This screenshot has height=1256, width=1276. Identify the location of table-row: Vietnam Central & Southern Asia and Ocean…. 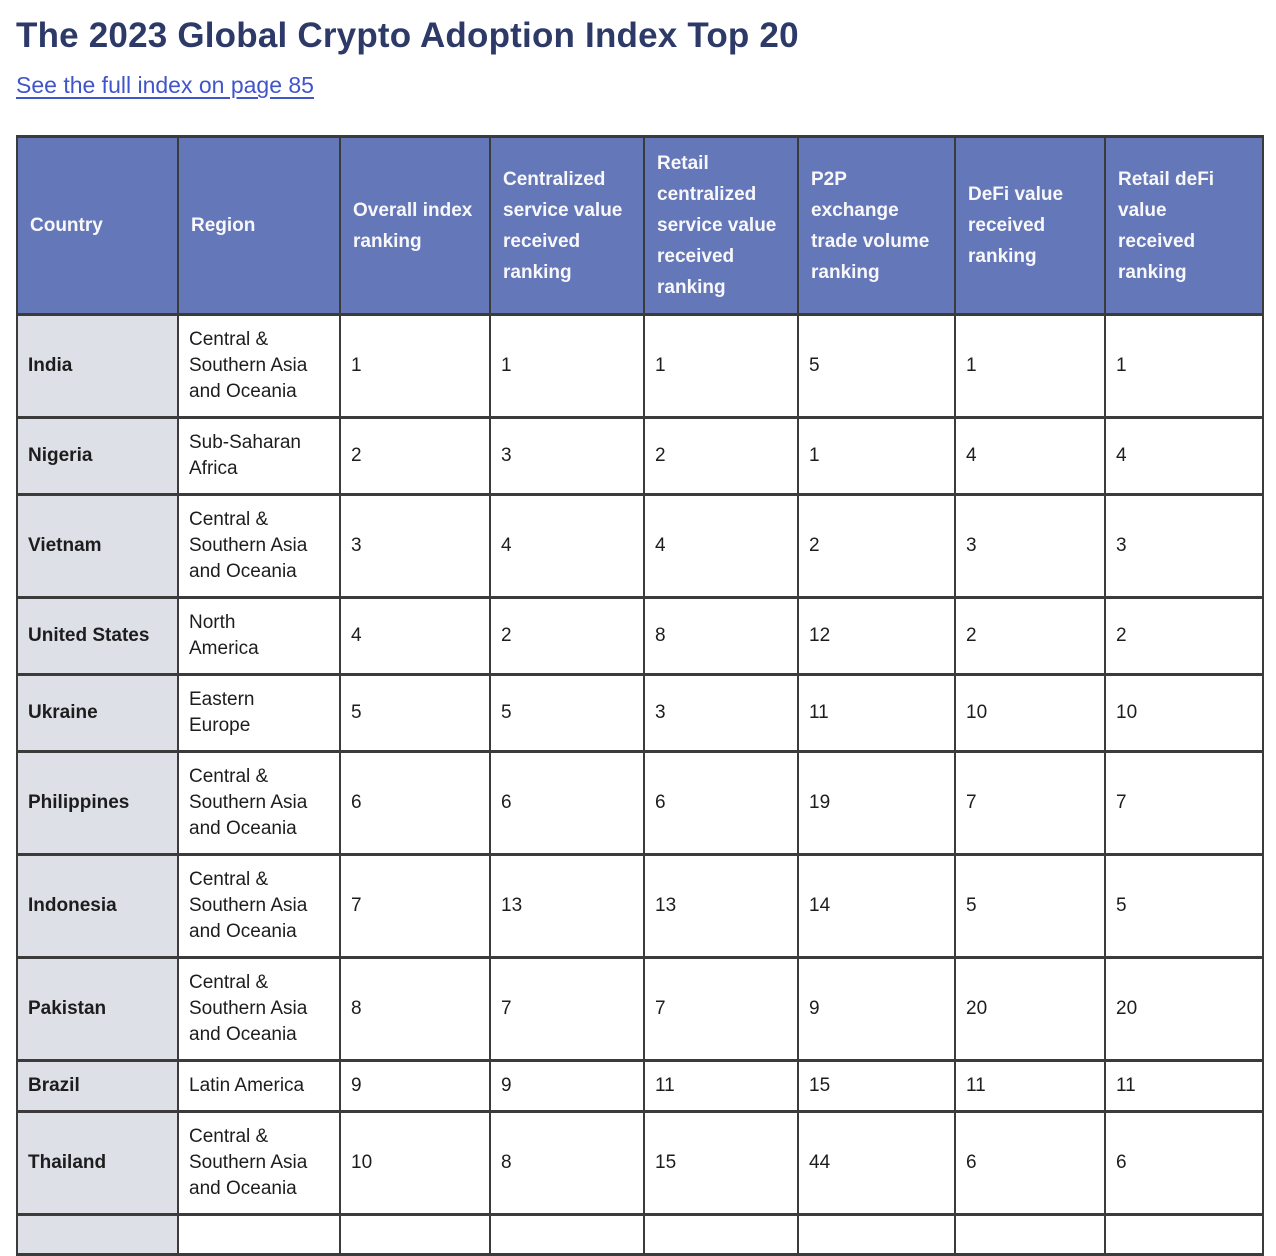
(640, 546).